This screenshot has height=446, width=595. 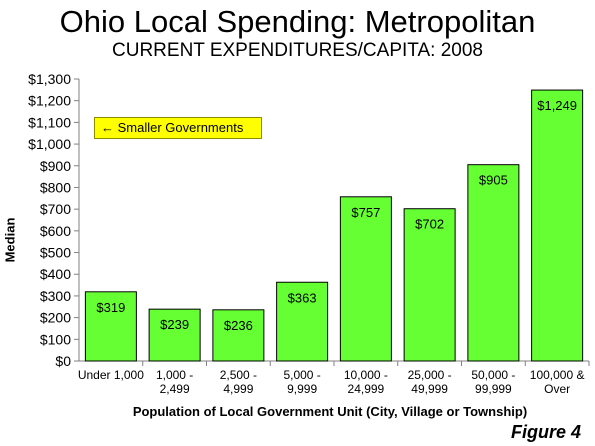 I want to click on x-tick-label: 9,999, so click(x=302, y=389).